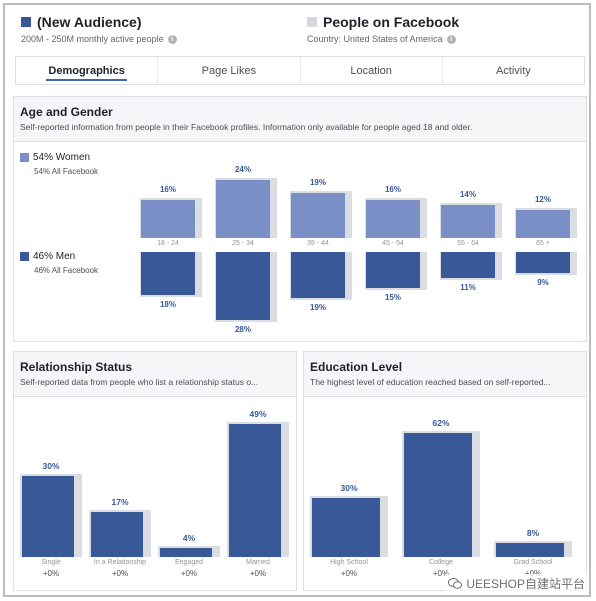 This screenshot has height=601, width=596. Describe the element at coordinates (54, 256) in the screenshot. I see `men-label: 46% Men` at that location.